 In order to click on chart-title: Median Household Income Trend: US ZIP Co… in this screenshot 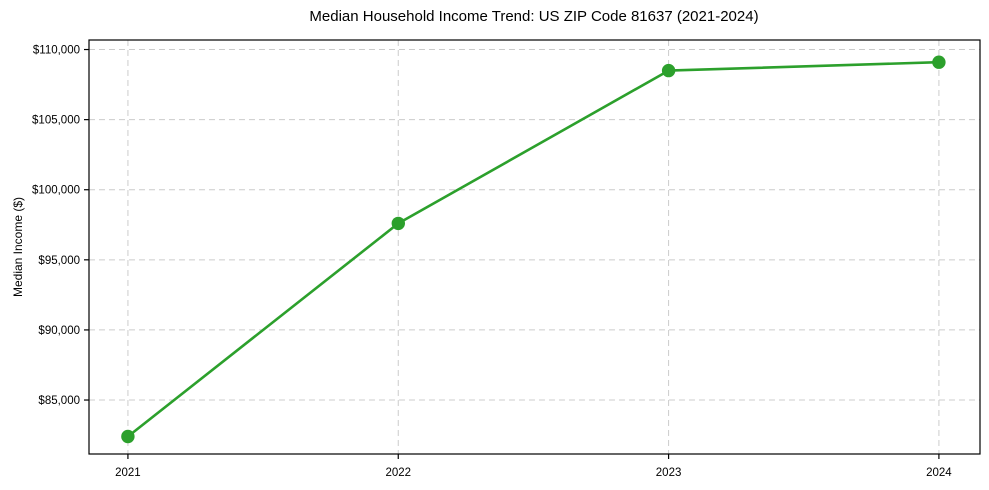, I will do `click(533, 16)`.